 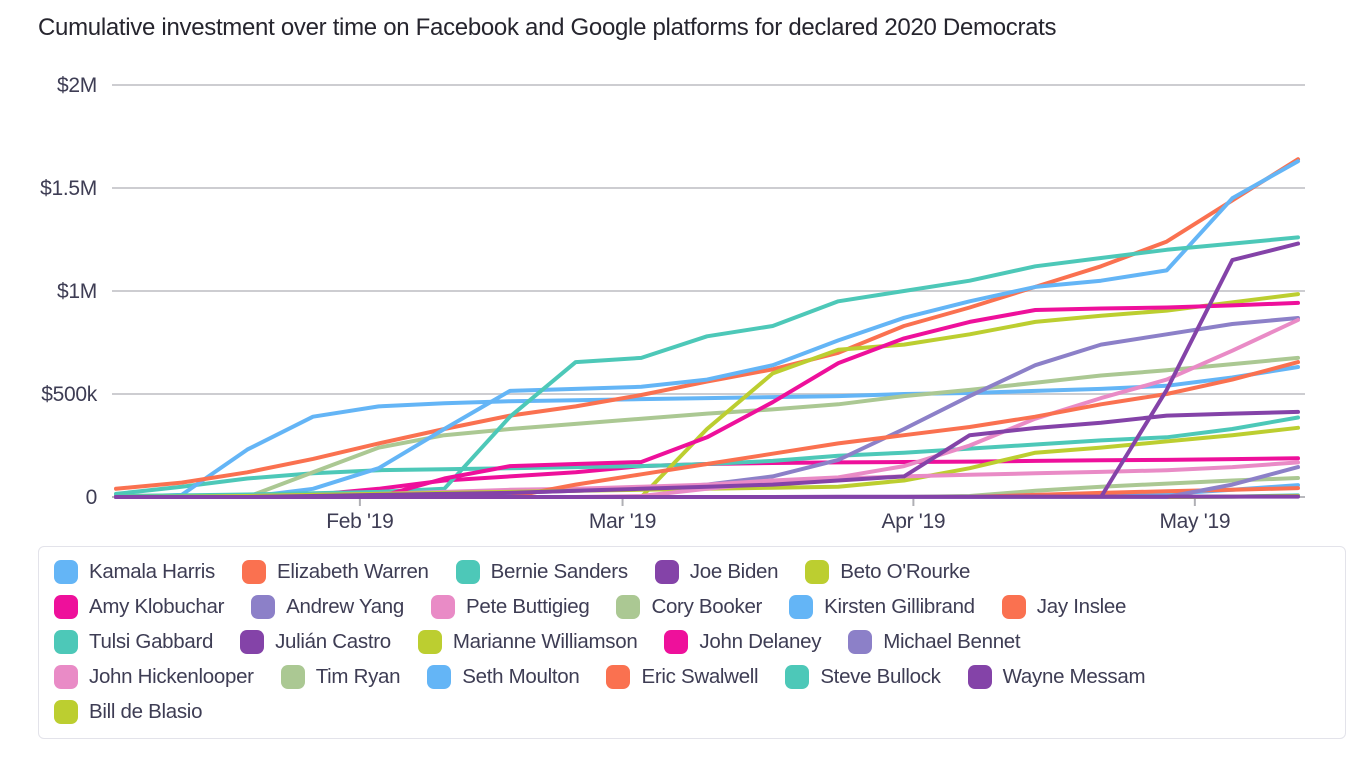 What do you see at coordinates (860, 642) in the screenshot?
I see `legend-swatch-michael-bennet` at bounding box center [860, 642].